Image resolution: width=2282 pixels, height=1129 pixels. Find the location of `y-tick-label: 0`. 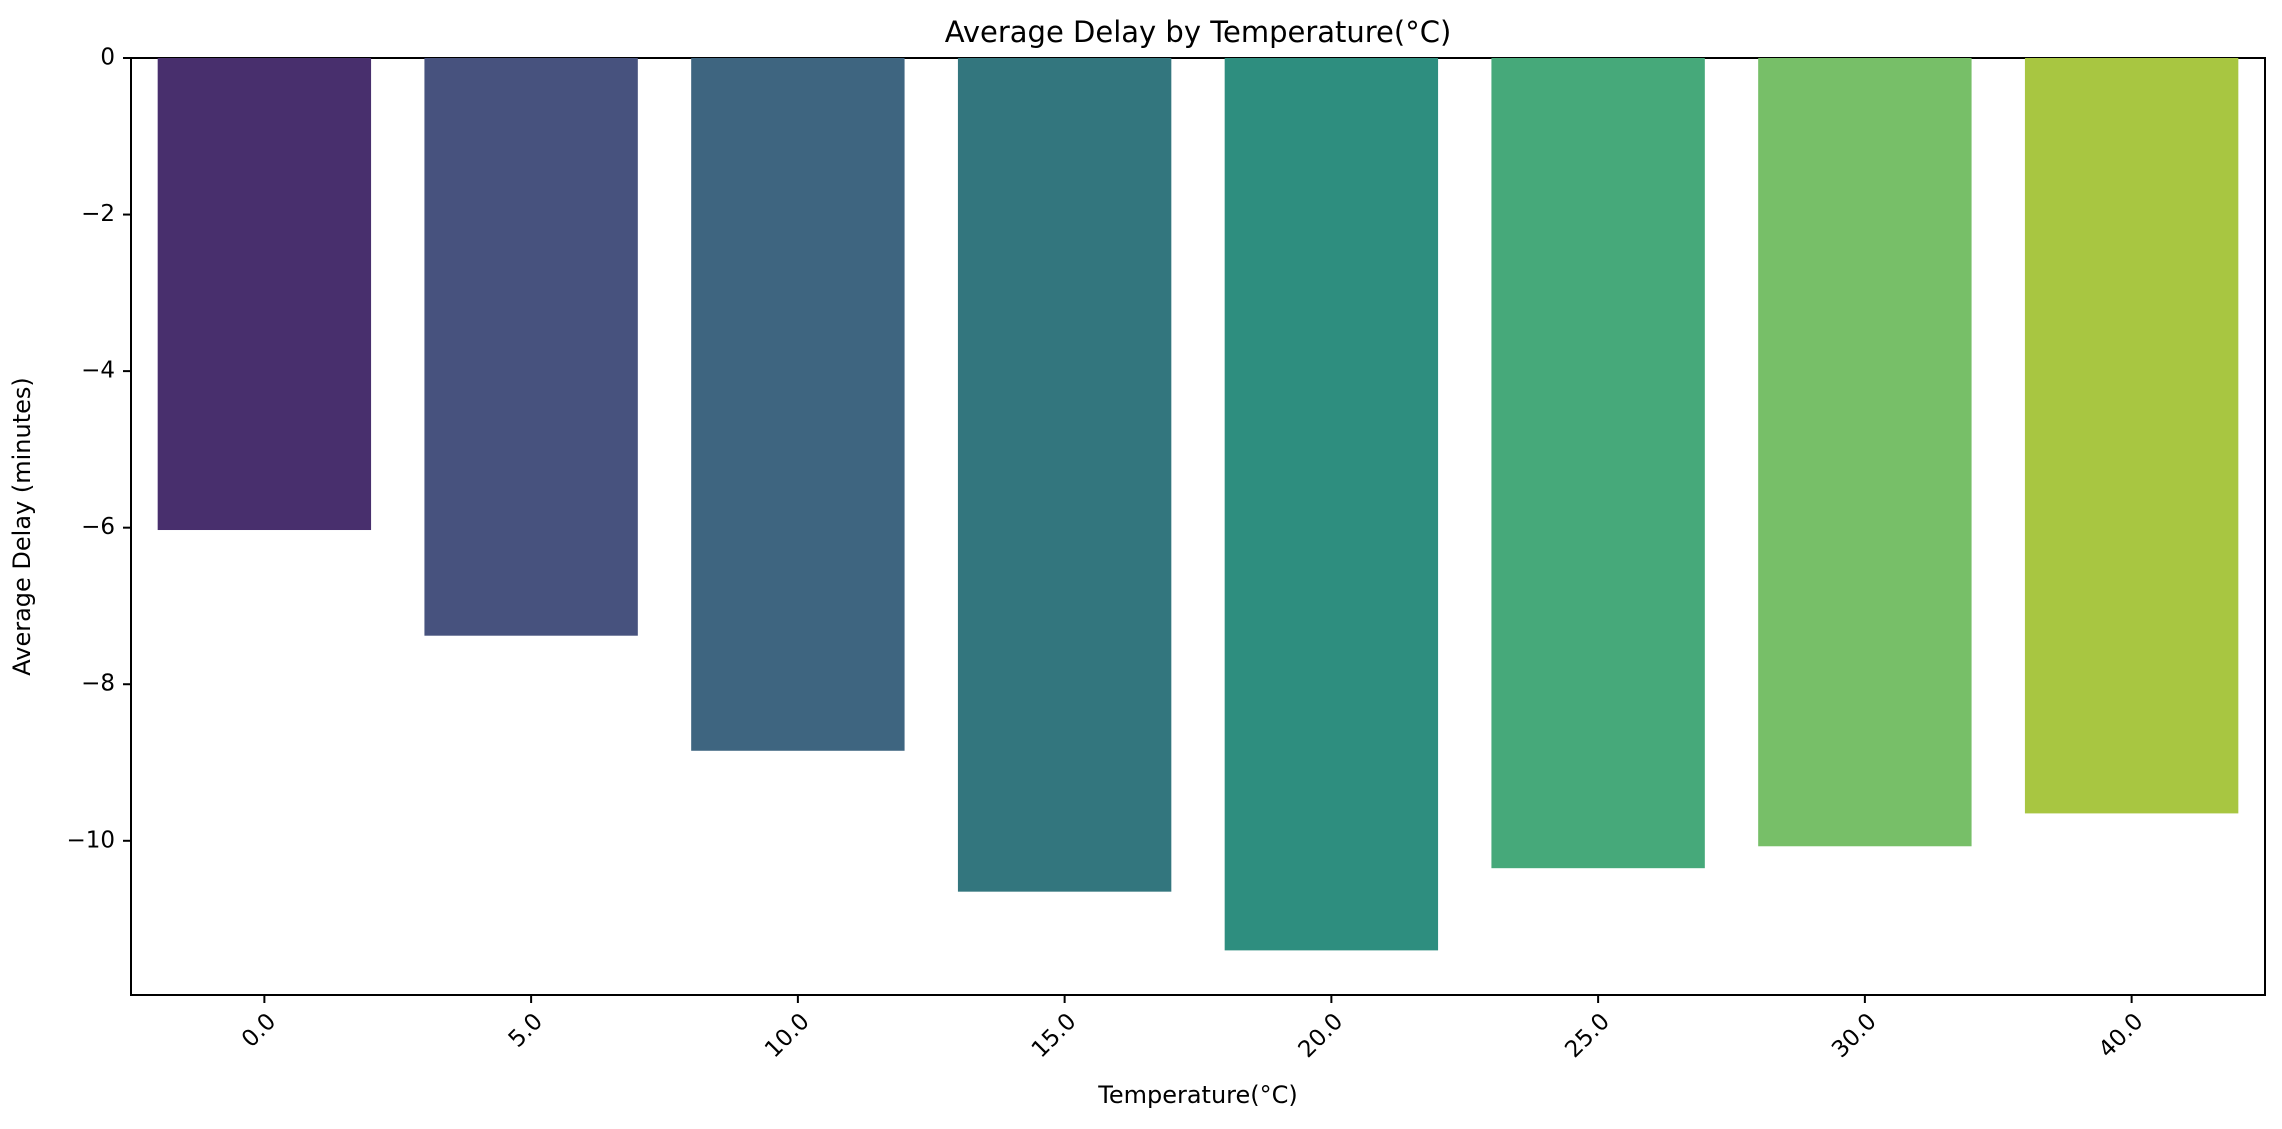

y-tick-label: 0 is located at coordinates (107, 58).